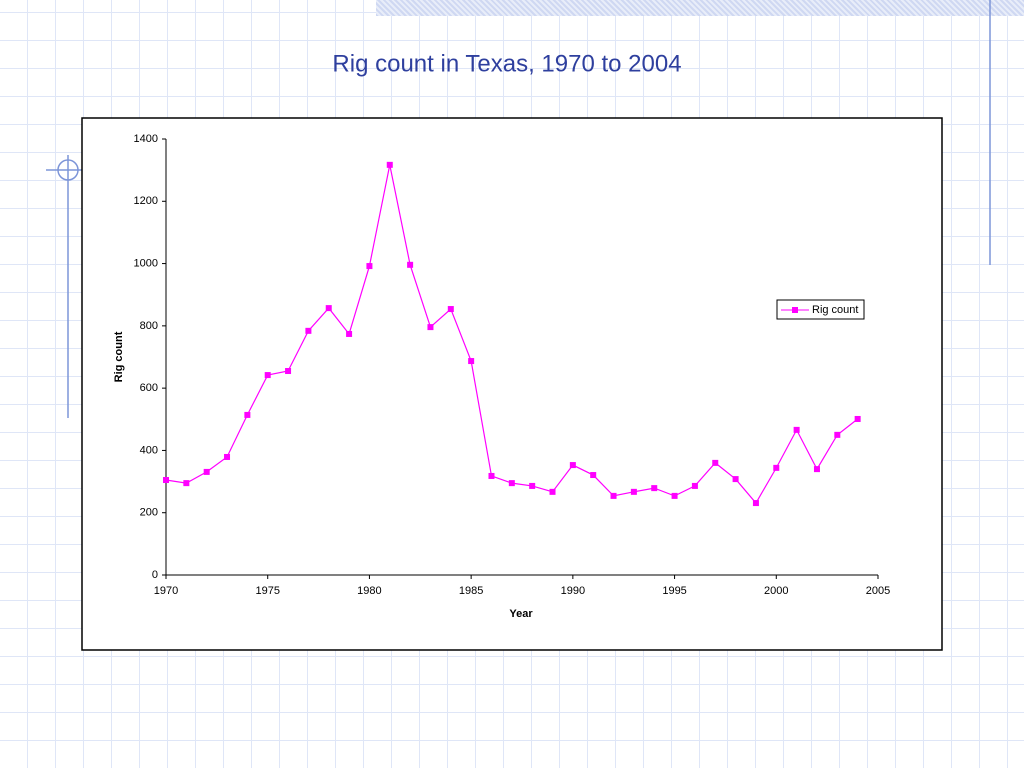 The width and height of the screenshot is (1024, 768). I want to click on y-tick-label: 600, so click(149, 388).